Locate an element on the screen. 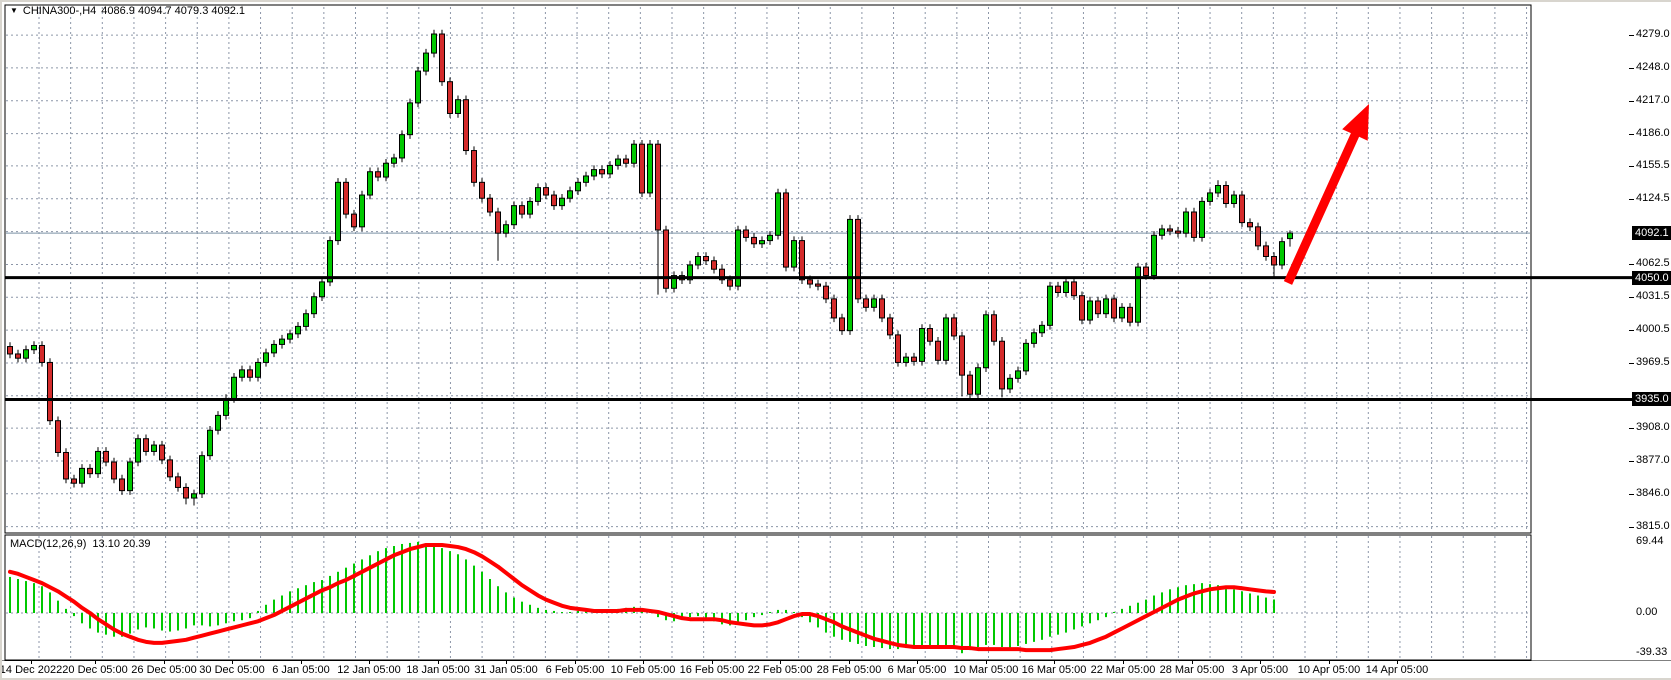  macd-signal-line is located at coordinates (642, 597).